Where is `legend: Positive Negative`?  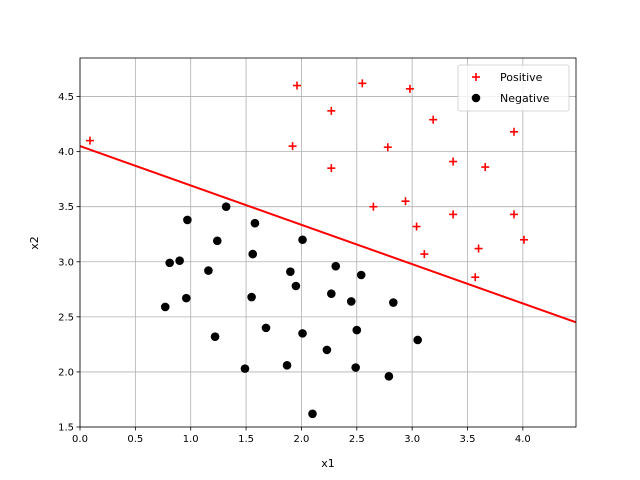
legend: Positive Negative is located at coordinates (513, 88).